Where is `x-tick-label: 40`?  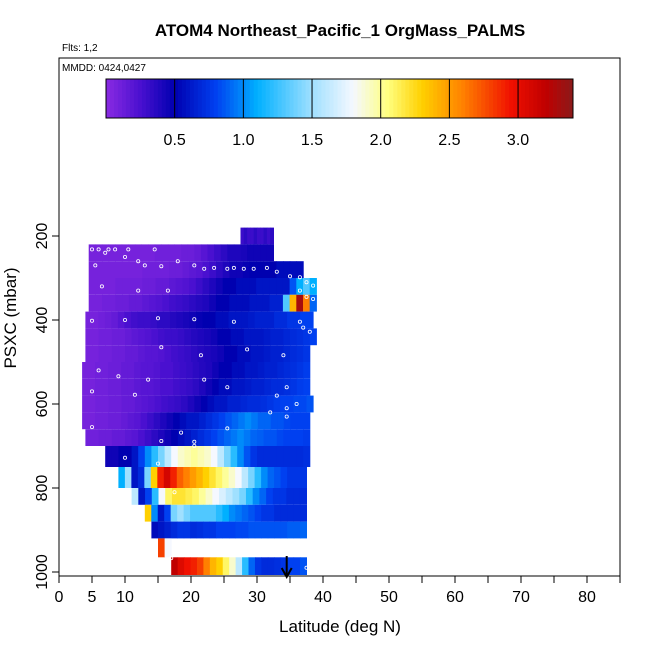 x-tick-label: 40 is located at coordinates (323, 597).